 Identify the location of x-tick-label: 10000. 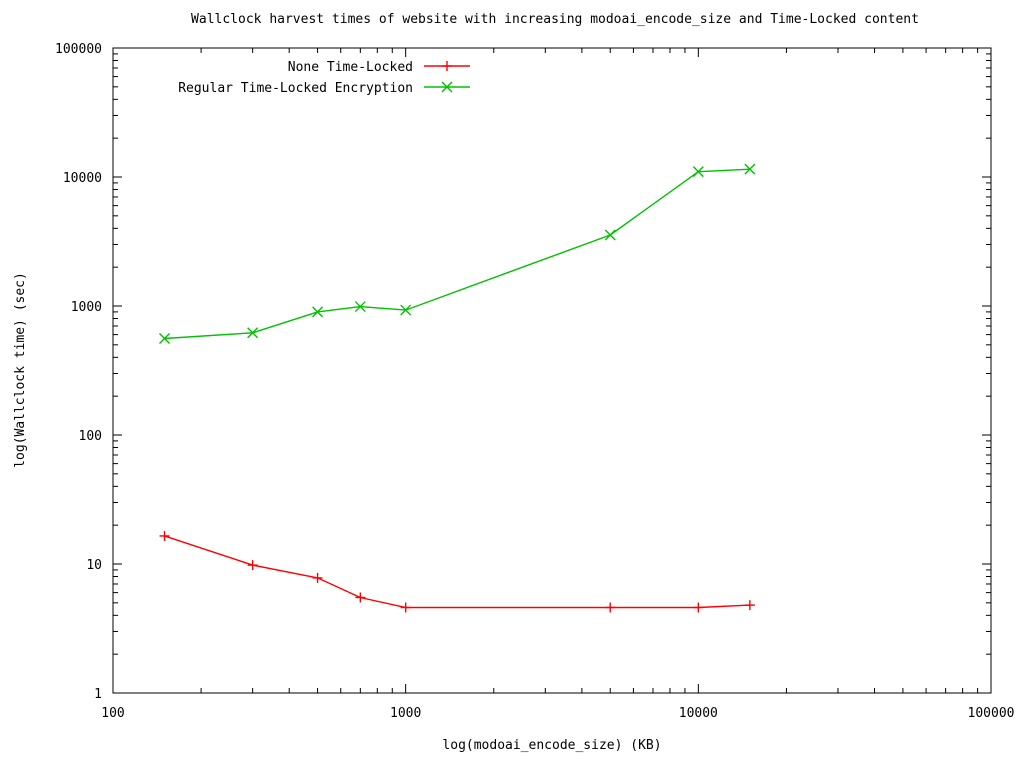
(698, 713).